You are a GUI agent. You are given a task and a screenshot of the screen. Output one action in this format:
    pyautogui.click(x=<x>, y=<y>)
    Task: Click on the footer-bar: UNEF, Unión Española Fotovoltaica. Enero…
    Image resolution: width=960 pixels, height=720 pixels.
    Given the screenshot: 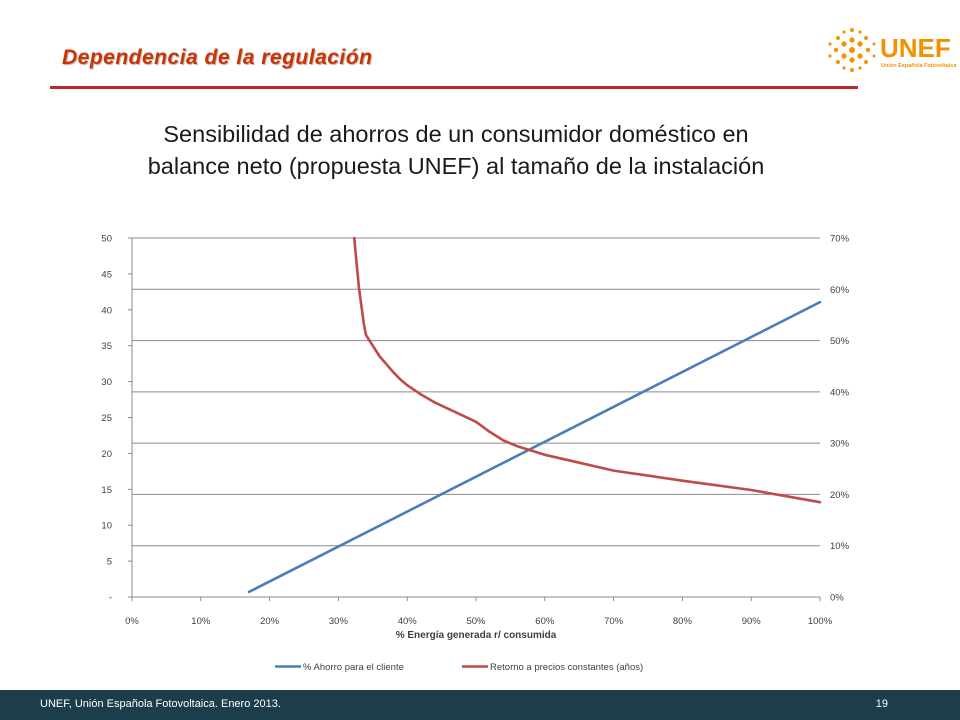 What is the action you would take?
    pyautogui.click(x=480, y=705)
    